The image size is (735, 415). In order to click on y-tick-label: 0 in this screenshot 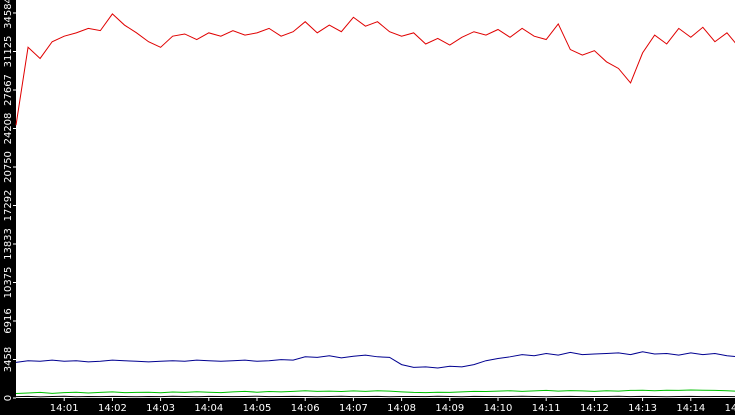, I will do `click(8, 398)`.